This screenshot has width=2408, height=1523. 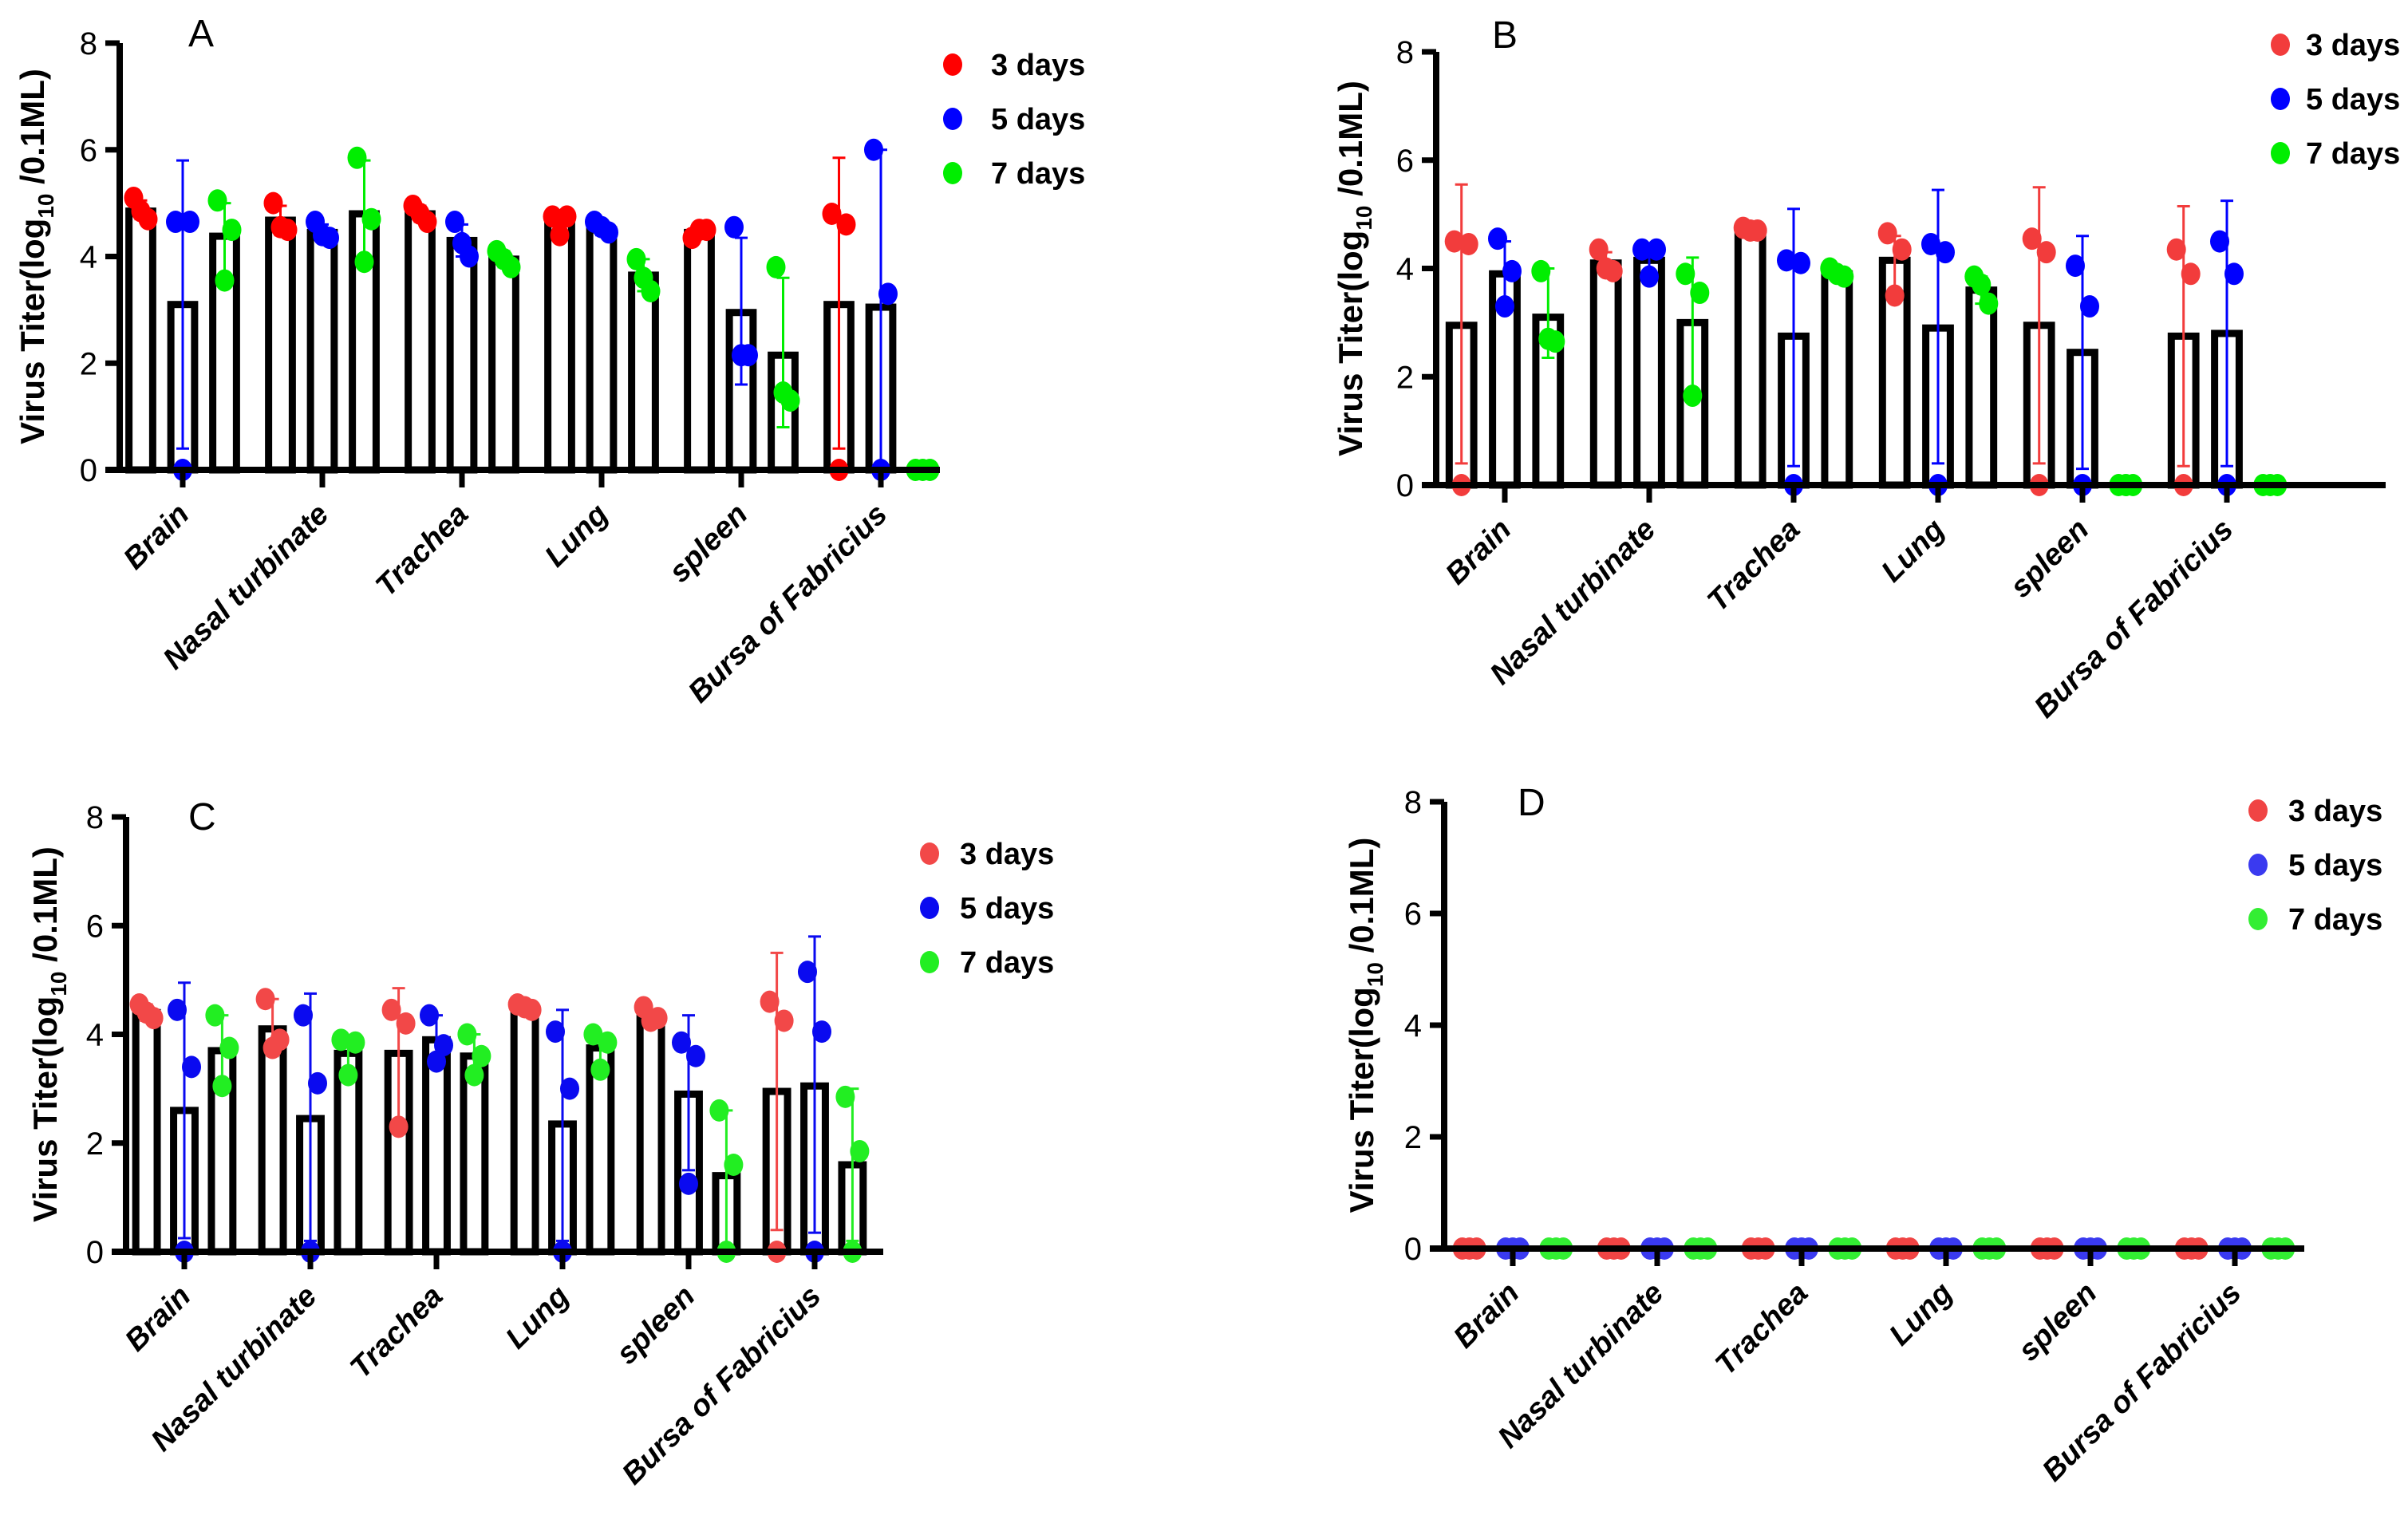 What do you see at coordinates (1350, 343) in the screenshot?
I see `y-label-prefix: Virus Titer(log` at bounding box center [1350, 343].